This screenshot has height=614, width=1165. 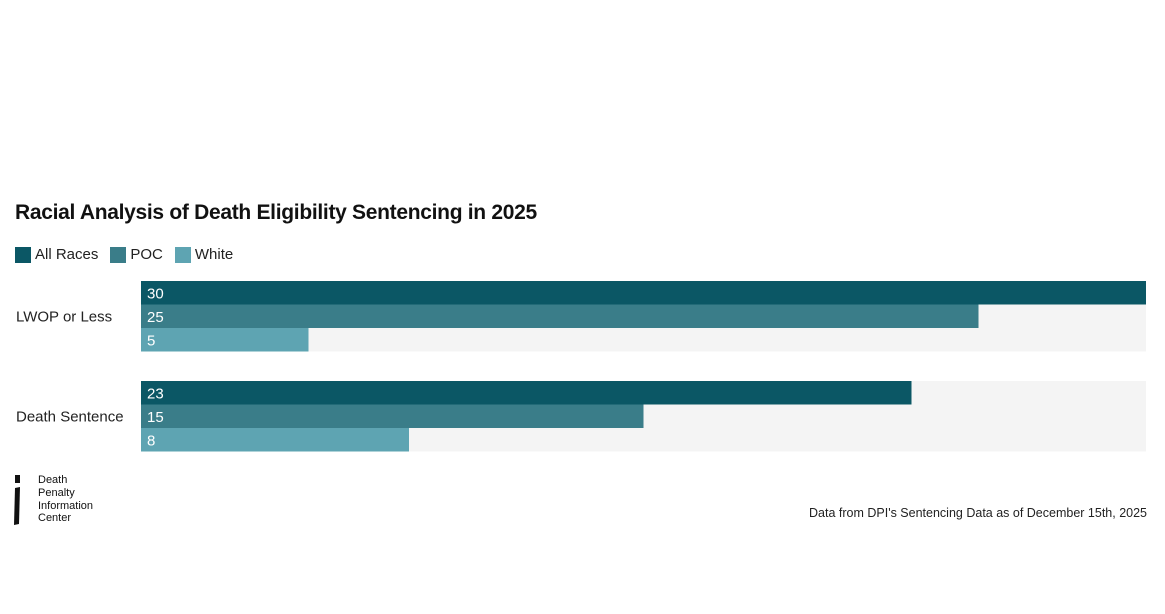 I want to click on logo-line-information: Information, so click(x=66, y=505).